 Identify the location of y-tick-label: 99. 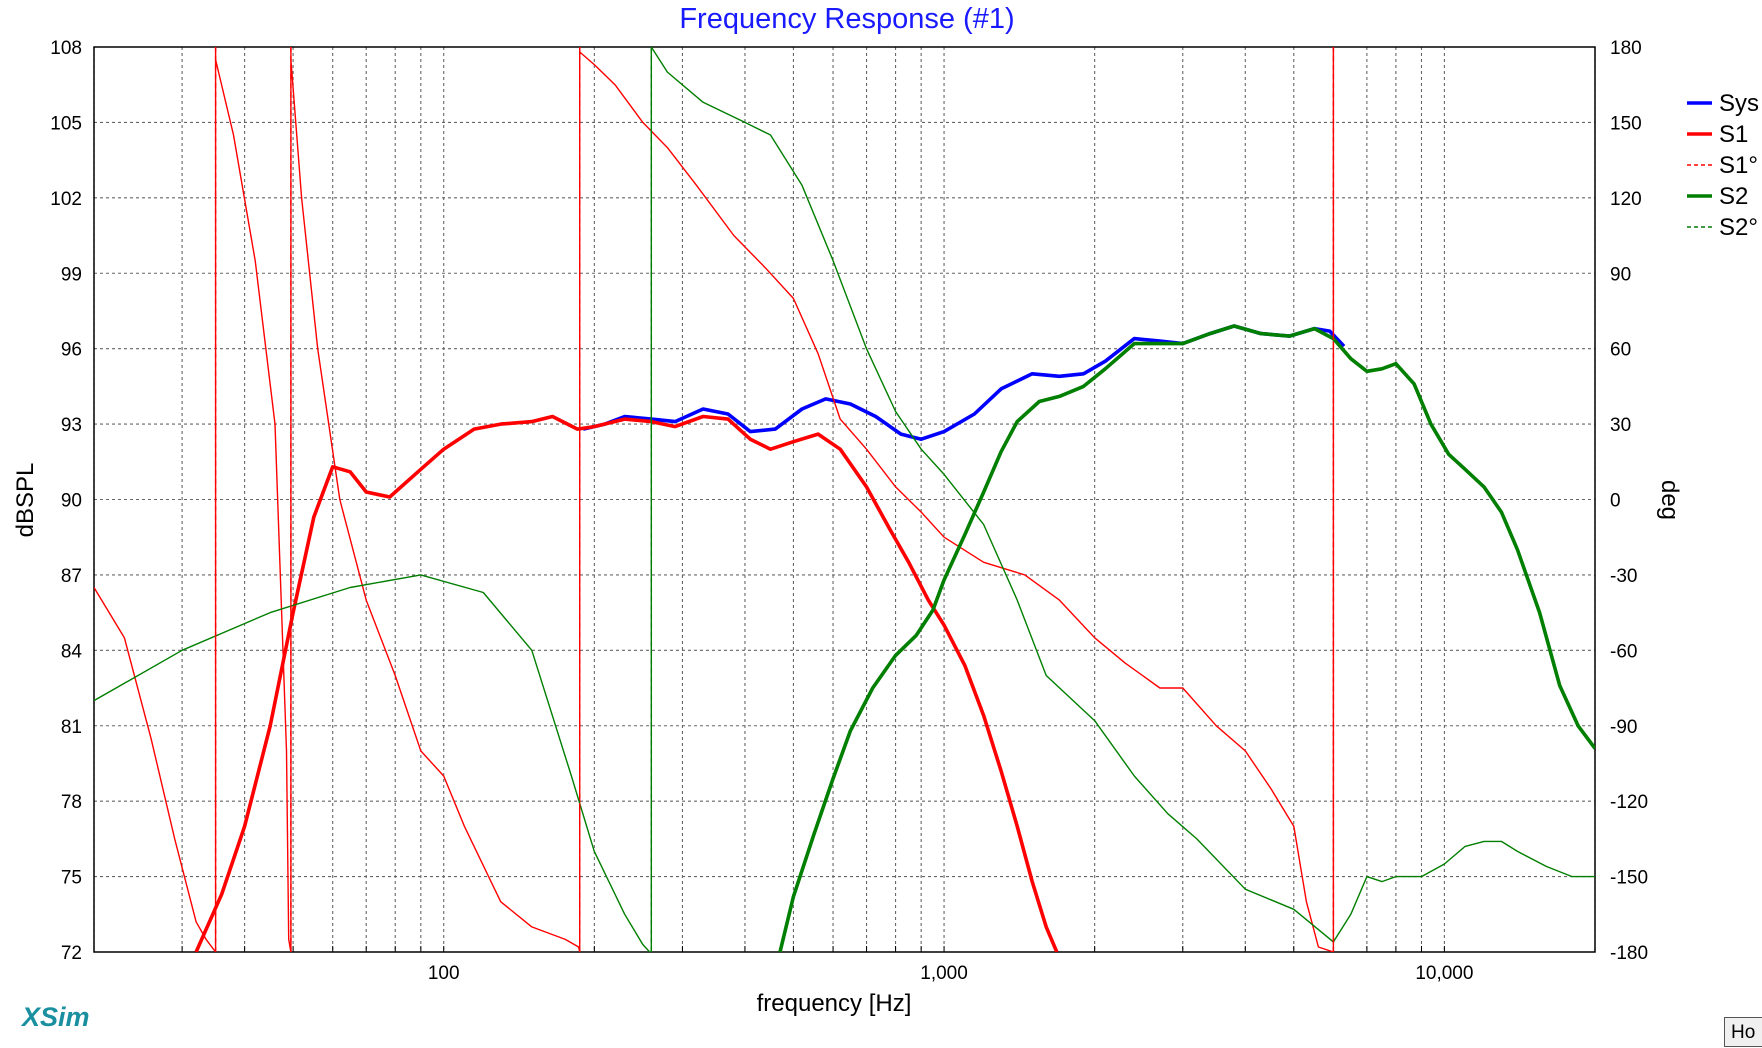
(71, 274).